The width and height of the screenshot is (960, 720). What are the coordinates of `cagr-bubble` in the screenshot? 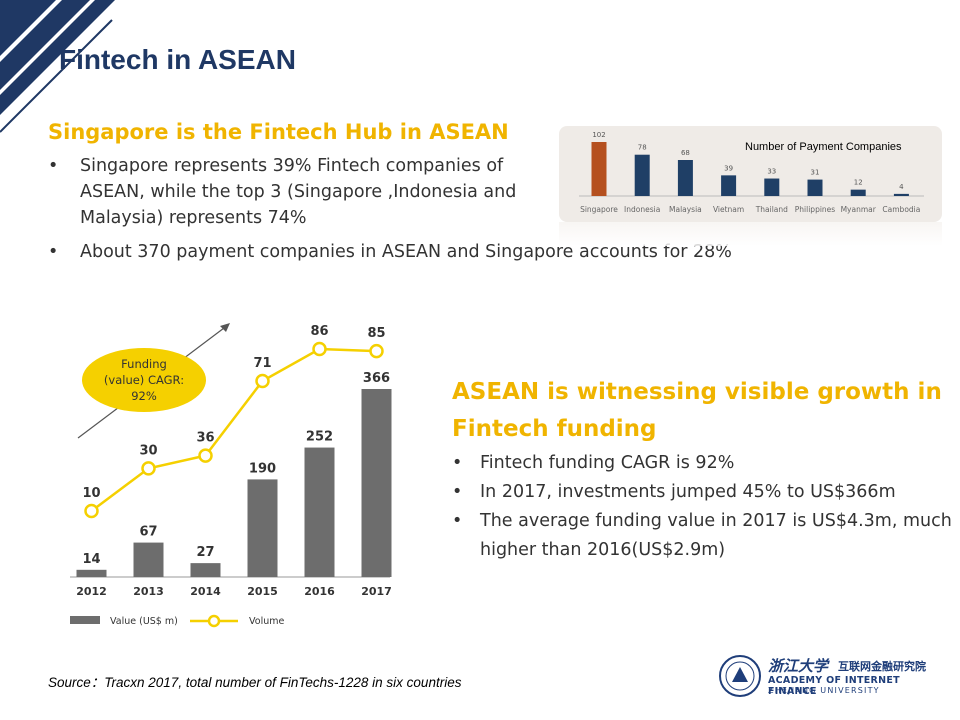 It's located at (144, 380).